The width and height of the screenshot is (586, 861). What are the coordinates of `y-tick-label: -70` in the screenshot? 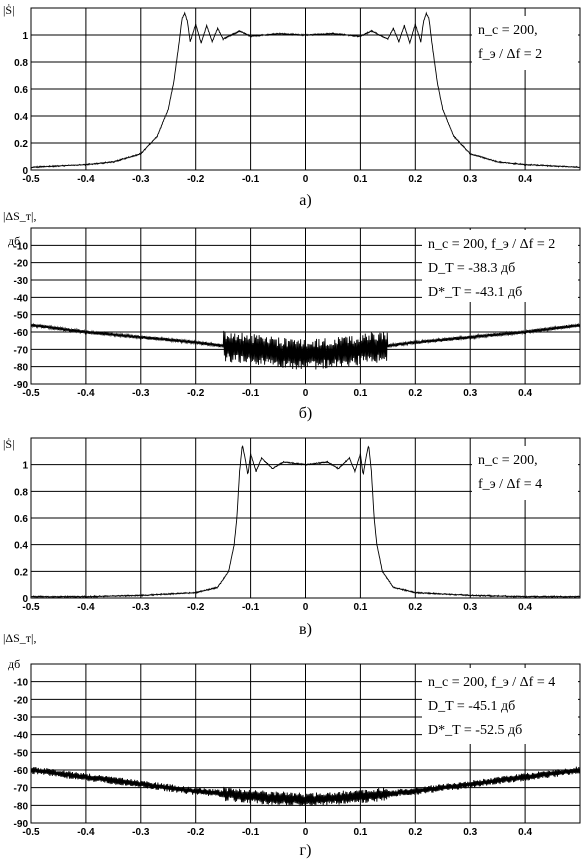 It's located at (21, 350).